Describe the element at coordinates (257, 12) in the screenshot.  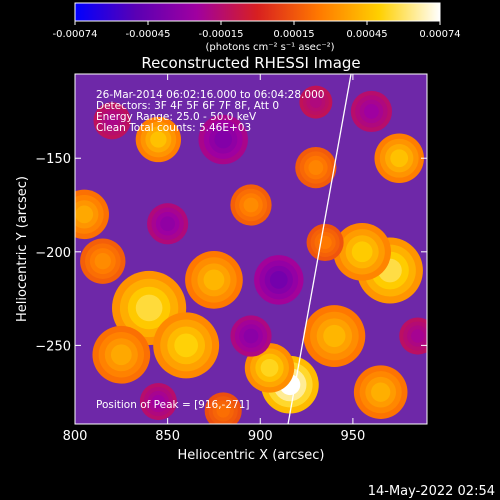
I see `colorbar` at that location.